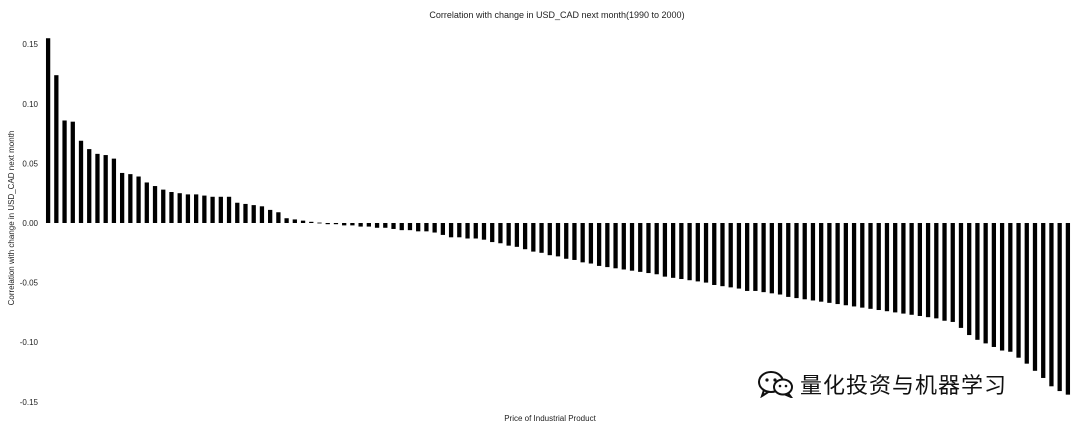  Describe the element at coordinates (29, 283) in the screenshot. I see `y-tick-label: -0.05` at that location.